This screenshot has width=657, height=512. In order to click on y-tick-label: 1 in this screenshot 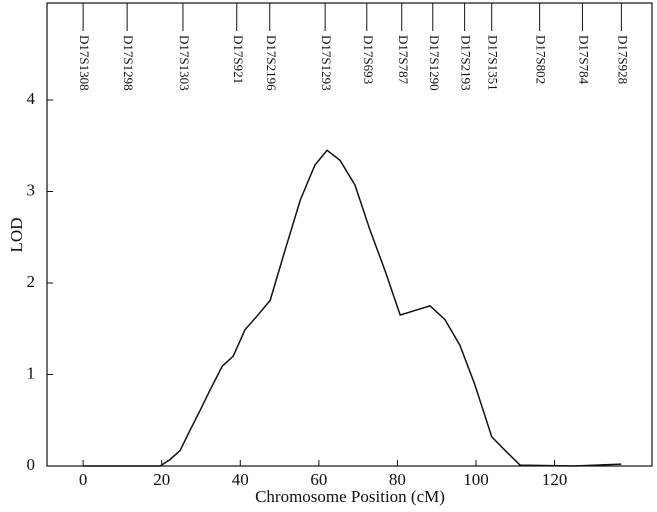, I will do `click(31, 372)`.